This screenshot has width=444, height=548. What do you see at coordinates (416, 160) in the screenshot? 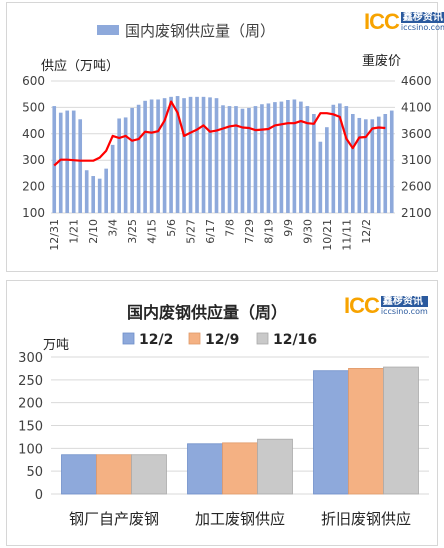
I see `y-right-tick-label: 3100` at bounding box center [416, 160].